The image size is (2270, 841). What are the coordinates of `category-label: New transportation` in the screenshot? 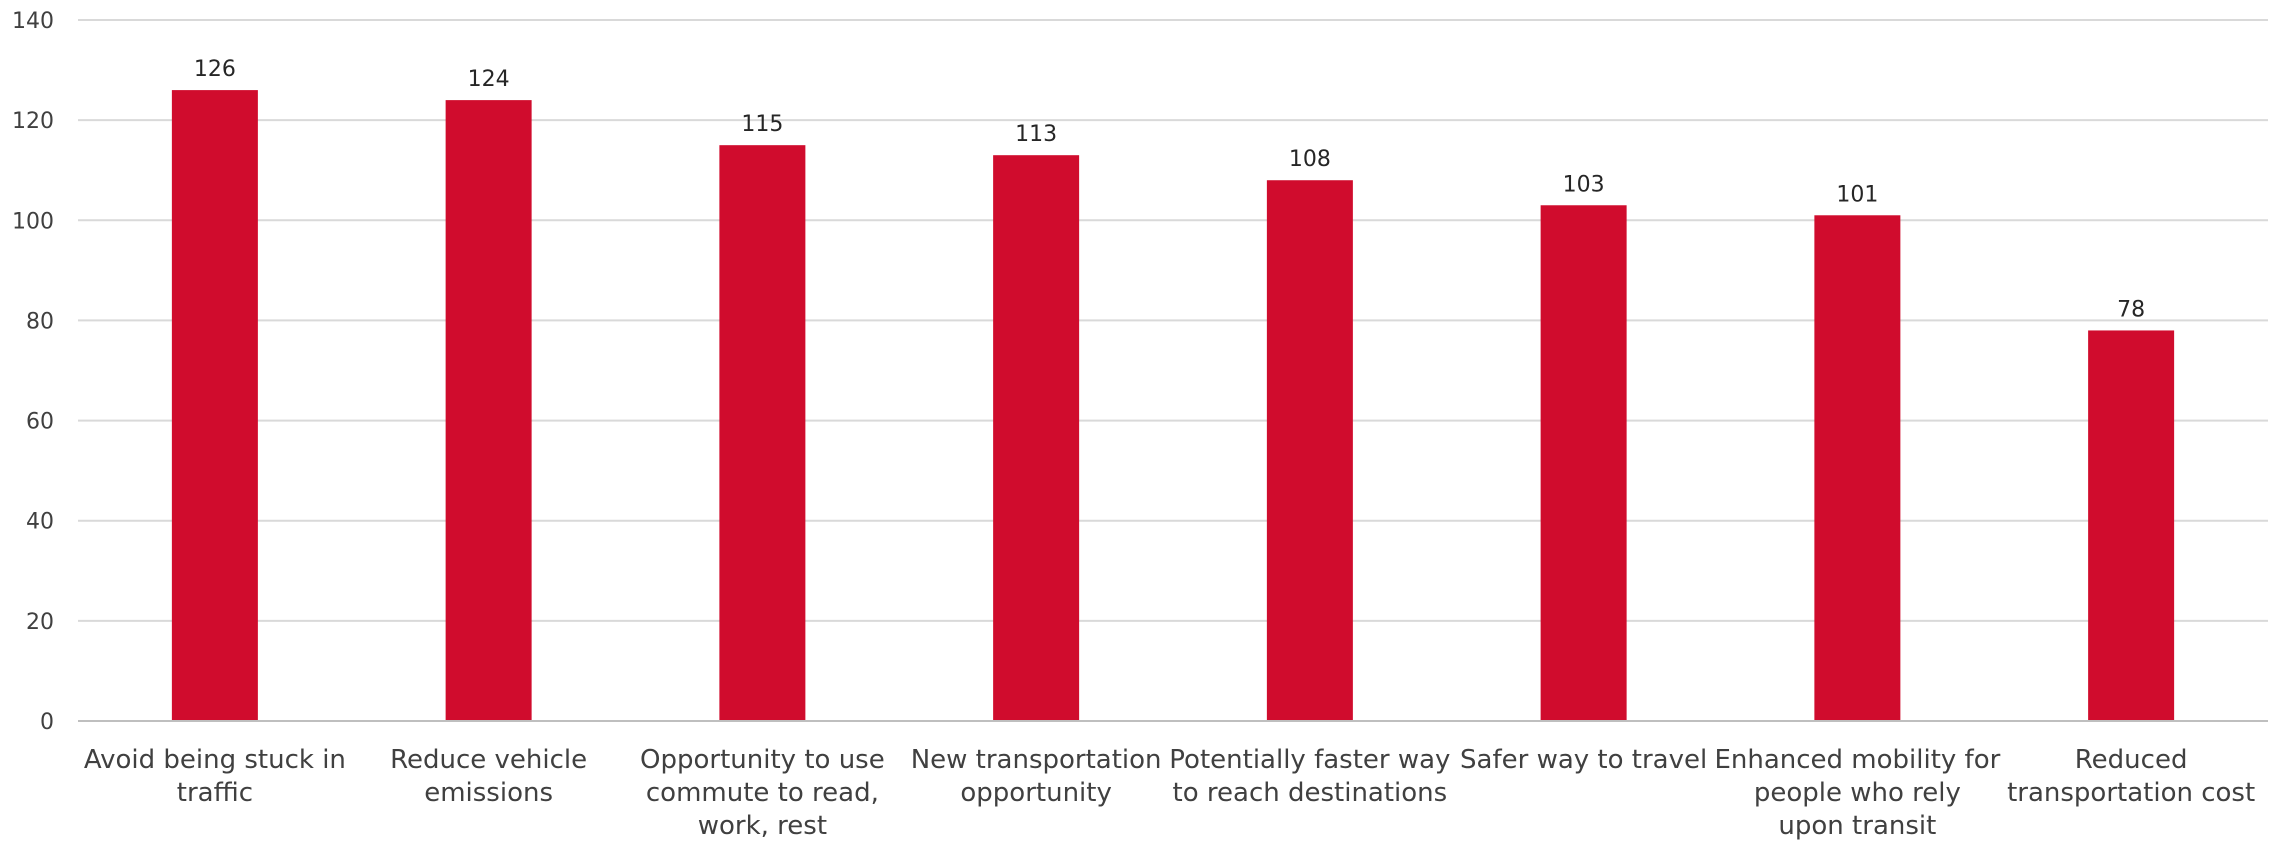 It's located at (1036, 760).